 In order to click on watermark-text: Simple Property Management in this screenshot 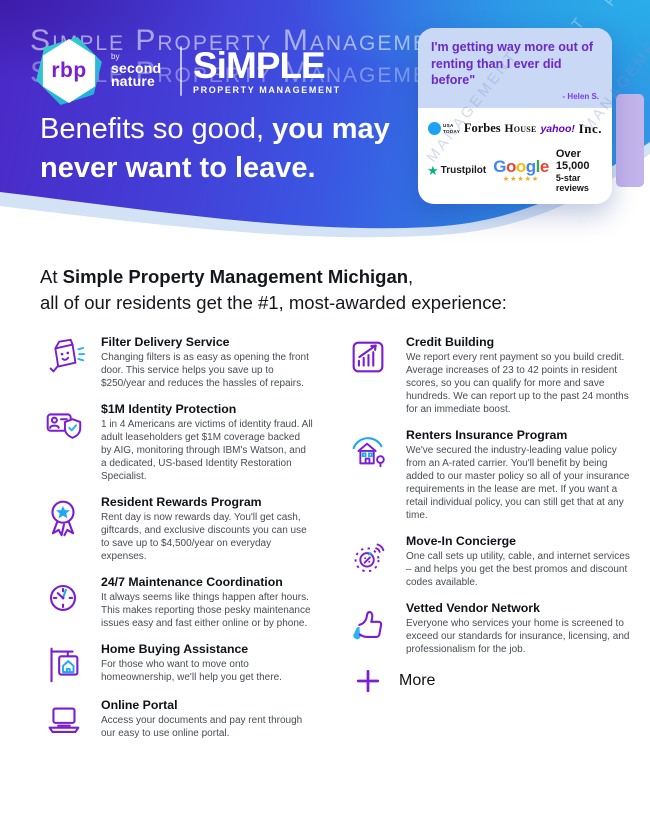, I will do `click(245, 40)`.